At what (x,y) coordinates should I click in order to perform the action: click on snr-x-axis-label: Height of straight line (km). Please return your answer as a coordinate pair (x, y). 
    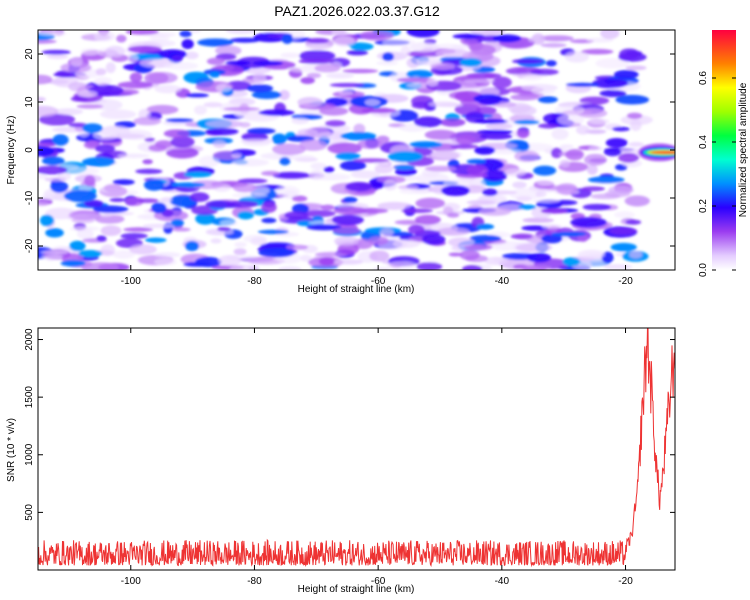
    Looking at the image, I should click on (356, 589).